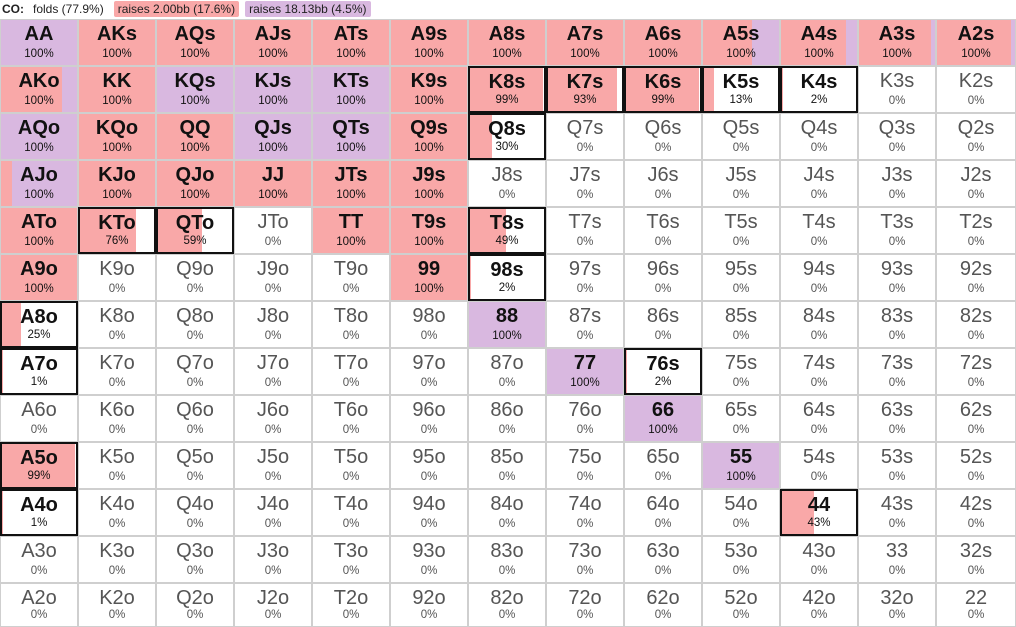 The image size is (1016, 627). What do you see at coordinates (117, 512) in the screenshot?
I see `hand-cell-K4o: K4o 0%` at bounding box center [117, 512].